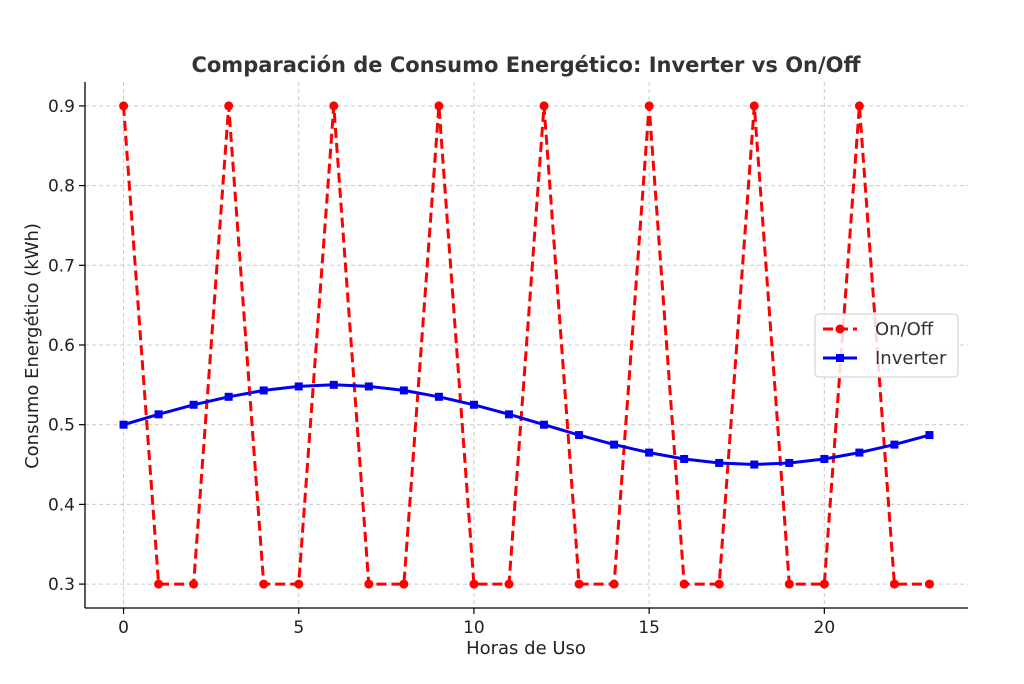  What do you see at coordinates (526, 648) in the screenshot?
I see `x-axis-label: Horas de Uso` at bounding box center [526, 648].